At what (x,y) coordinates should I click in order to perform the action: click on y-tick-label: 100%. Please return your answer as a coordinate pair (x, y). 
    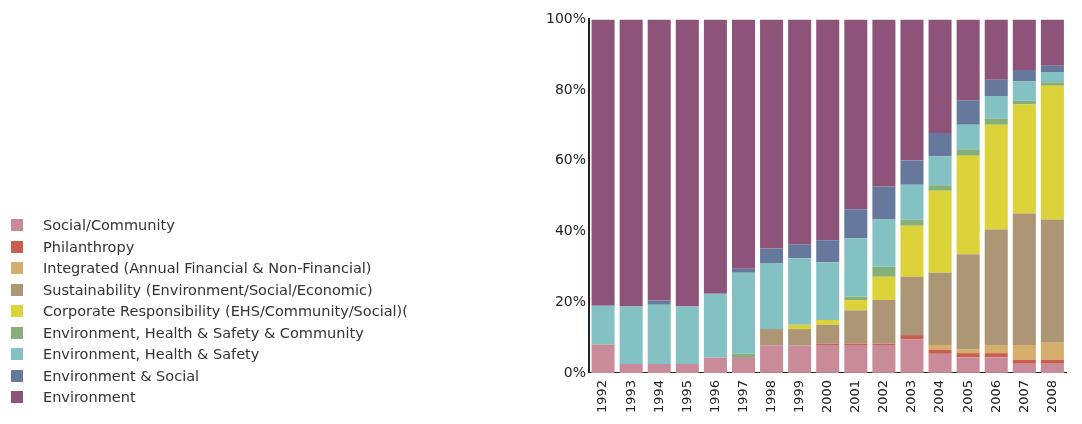
    Looking at the image, I should click on (566, 18).